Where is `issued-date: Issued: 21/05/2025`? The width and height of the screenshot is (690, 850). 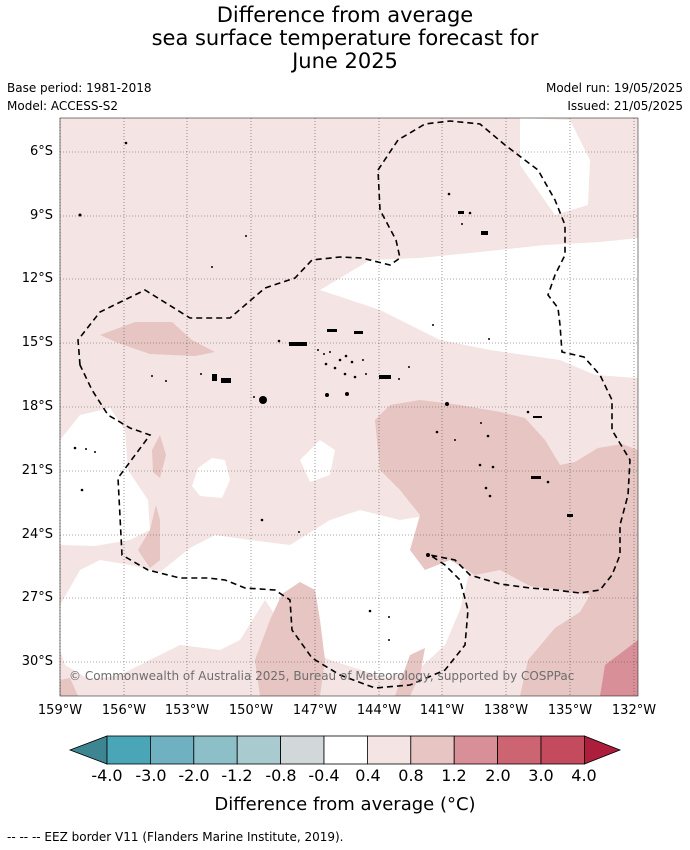 issued-date: Issued: 21/05/2025 is located at coordinates (625, 106).